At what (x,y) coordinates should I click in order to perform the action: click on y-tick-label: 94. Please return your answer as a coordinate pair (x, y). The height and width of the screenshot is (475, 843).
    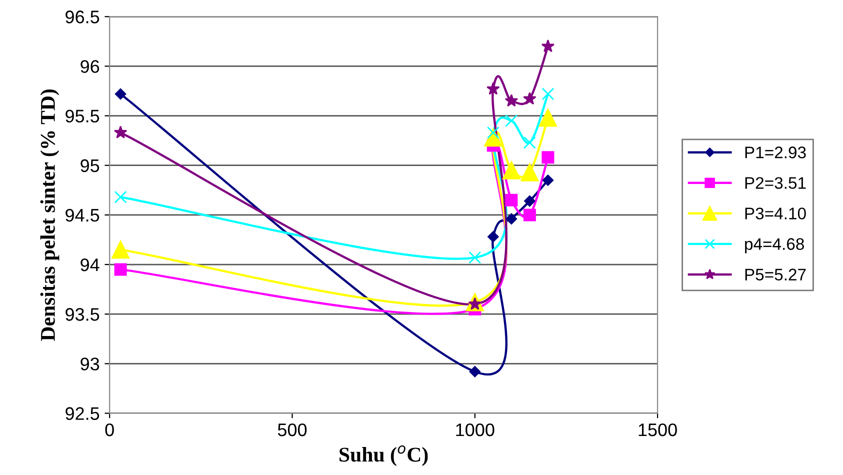
    Looking at the image, I should click on (90, 265).